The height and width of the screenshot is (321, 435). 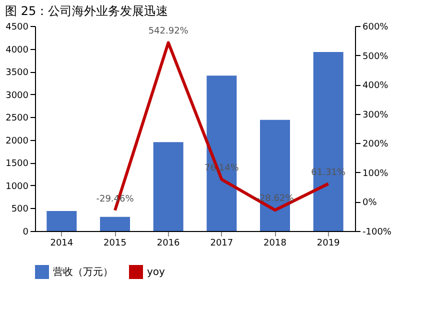 What do you see at coordinates (17, 141) in the screenshot?
I see `y-tick-label: 2000` at bounding box center [17, 141].